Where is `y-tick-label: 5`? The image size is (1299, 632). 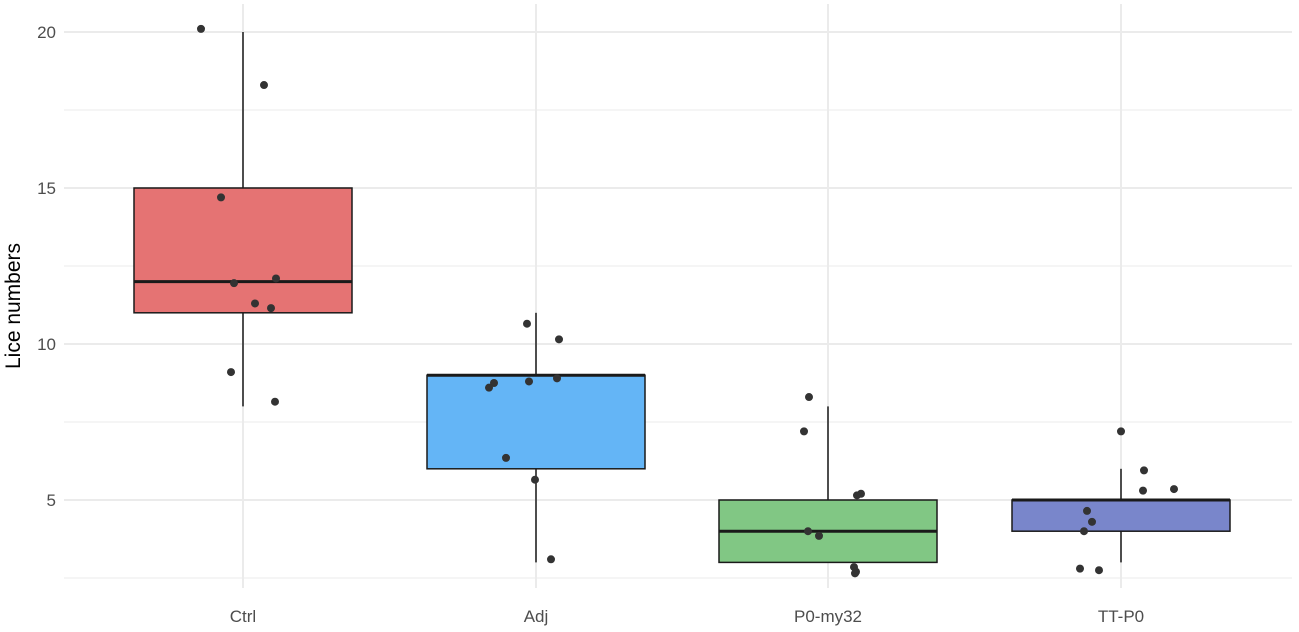
y-tick-label: 5 is located at coordinates (51, 500).